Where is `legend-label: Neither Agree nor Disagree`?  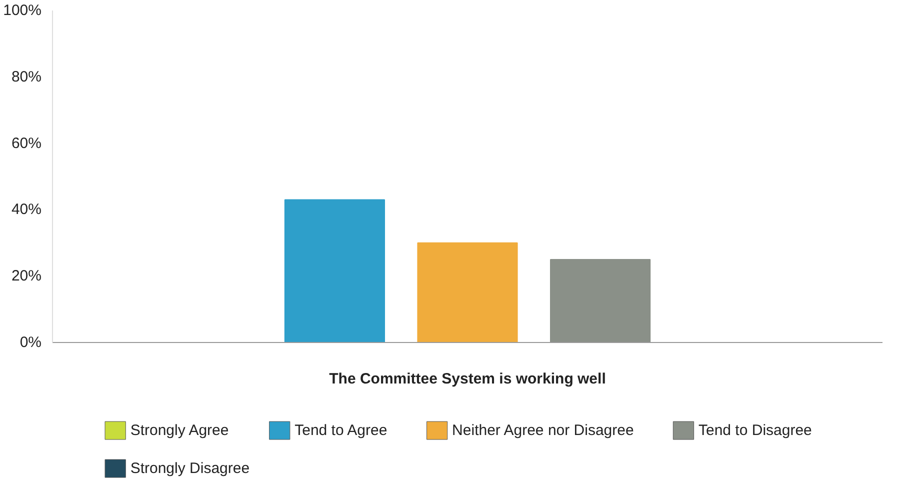
legend-label: Neither Agree nor Disagree is located at coordinates (543, 430).